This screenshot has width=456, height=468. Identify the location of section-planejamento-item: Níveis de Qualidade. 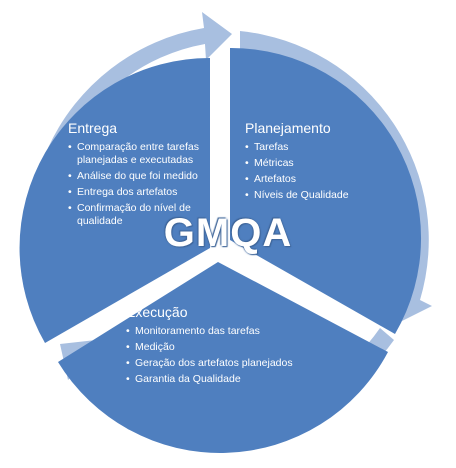
(310, 195).